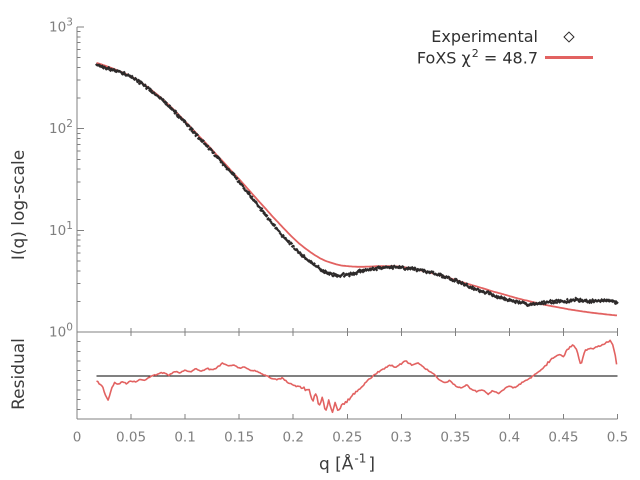  Describe the element at coordinates (61, 26) in the screenshot. I see `y-tick-label: 10³` at that location.